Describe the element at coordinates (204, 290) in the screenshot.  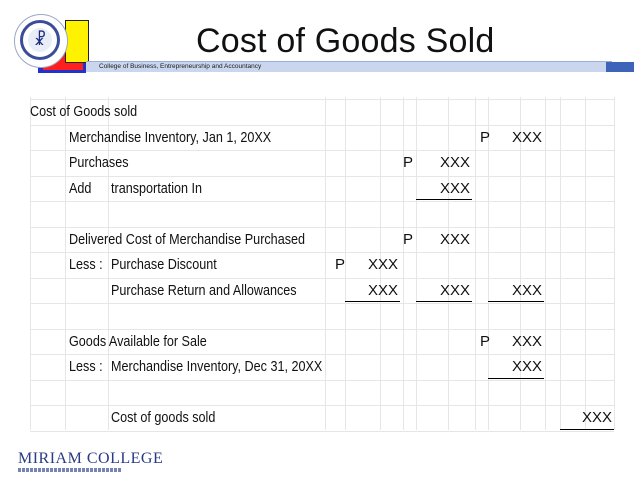
I see `row-label: Purchase Return and Allowances` at that location.